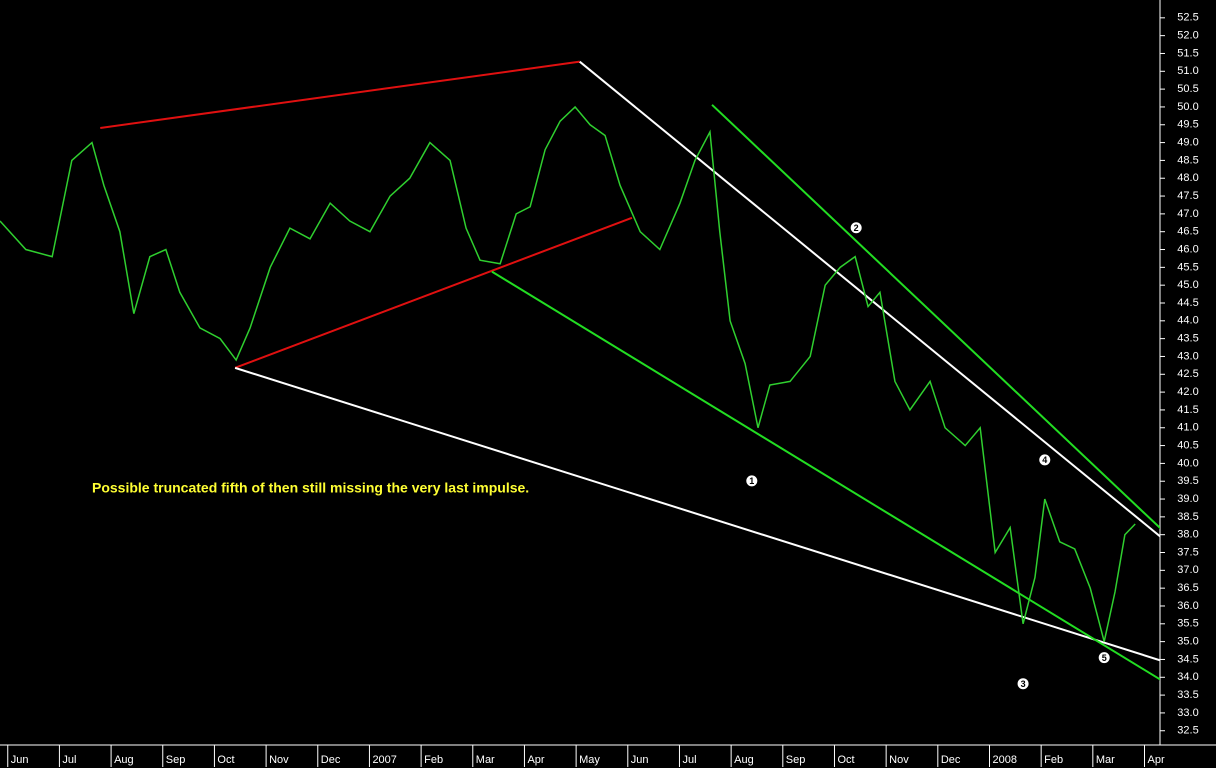  I want to click on wave-label: 1, so click(751, 481).